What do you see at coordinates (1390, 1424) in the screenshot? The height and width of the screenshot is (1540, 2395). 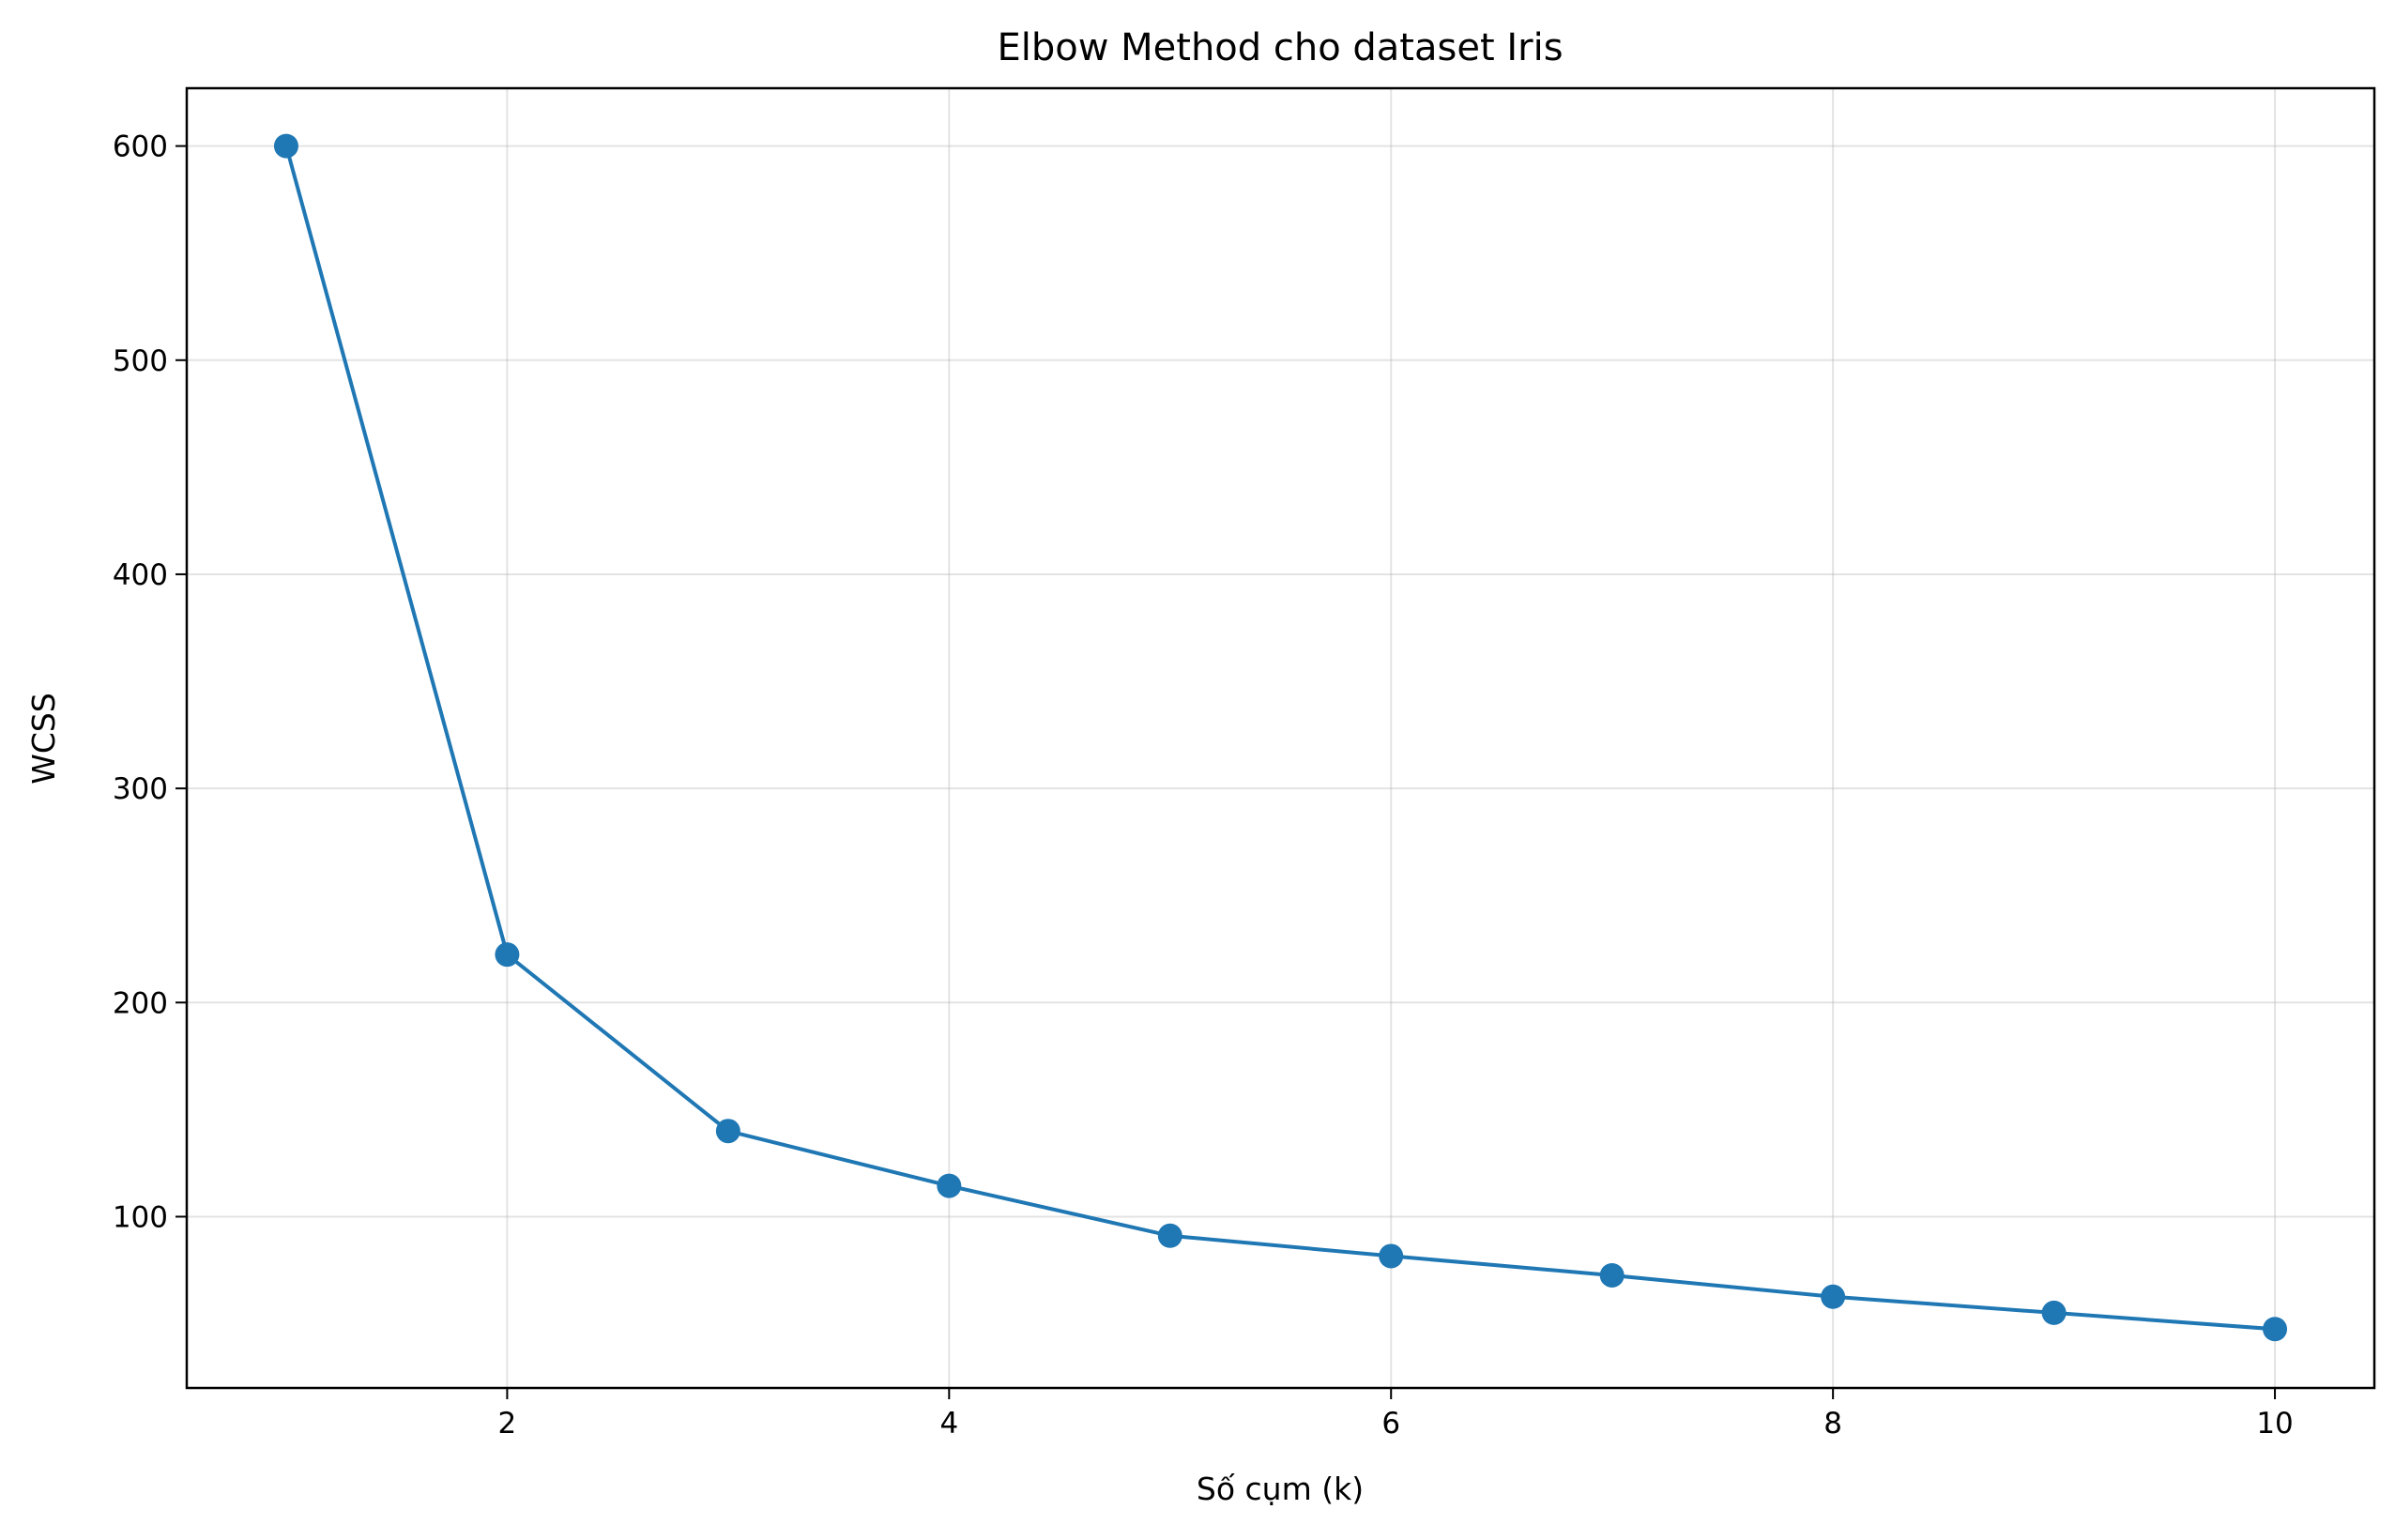 I see `x-tick-label: 6` at bounding box center [1390, 1424].